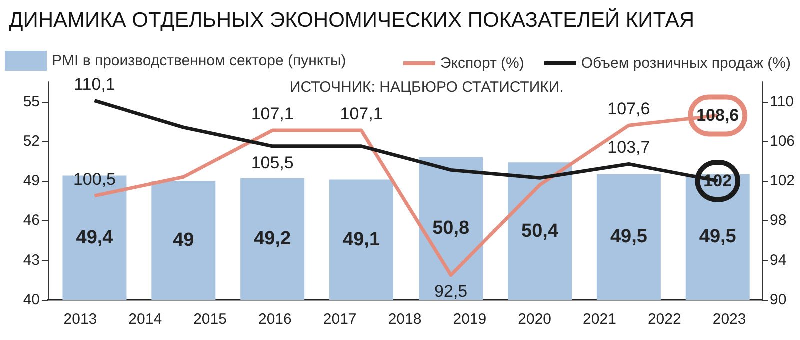 This screenshot has width=800, height=340. Describe the element at coordinates (778, 221) in the screenshot. I see `y2-tick-label: 98` at that location.